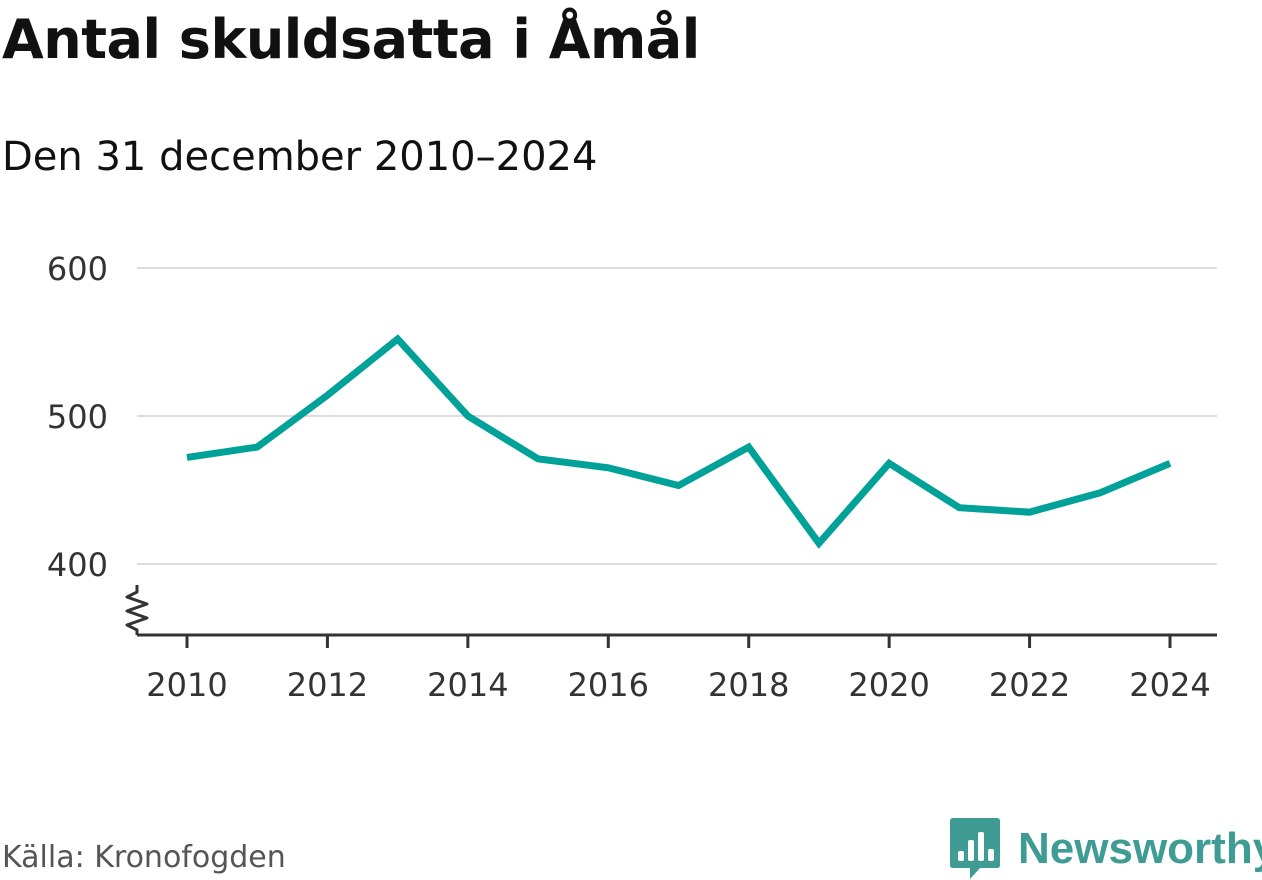 Image resolution: width=1262 pixels, height=880 pixels. I want to click on source-note: Källa: Kronofogden, so click(144, 857).